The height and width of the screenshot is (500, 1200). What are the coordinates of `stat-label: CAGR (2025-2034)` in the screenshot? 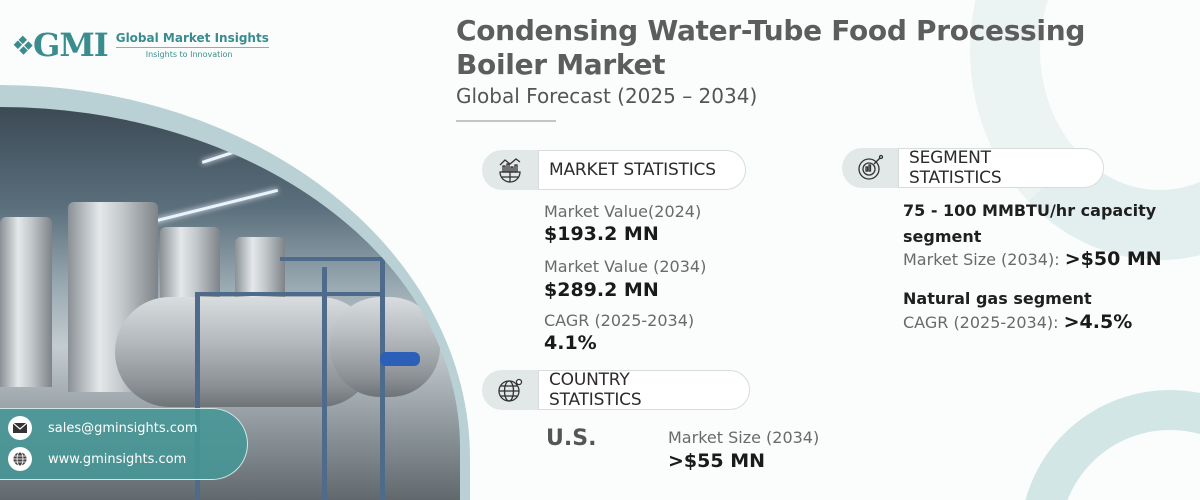 It's located at (619, 320).